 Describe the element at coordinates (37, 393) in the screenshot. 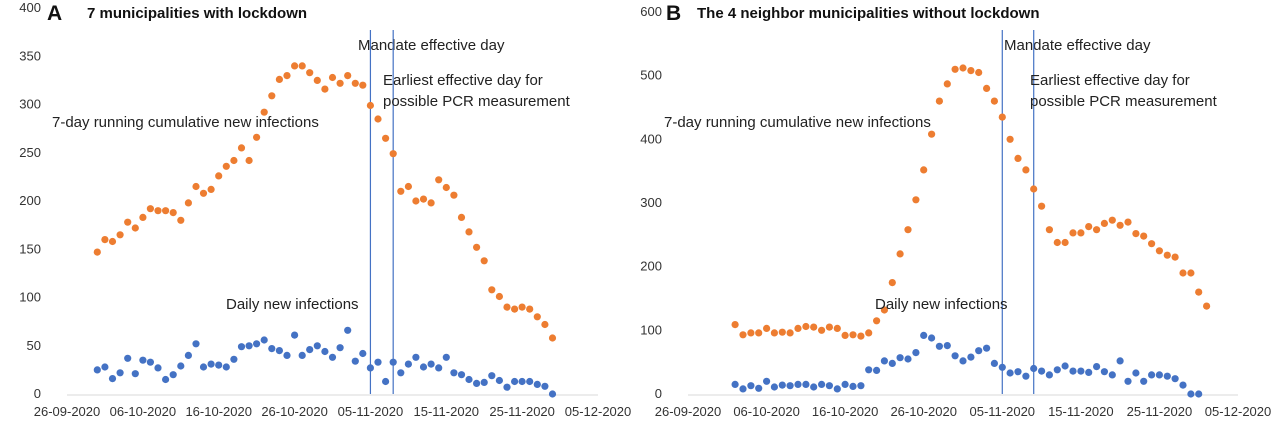

I see `y-tick-label: 0` at that location.